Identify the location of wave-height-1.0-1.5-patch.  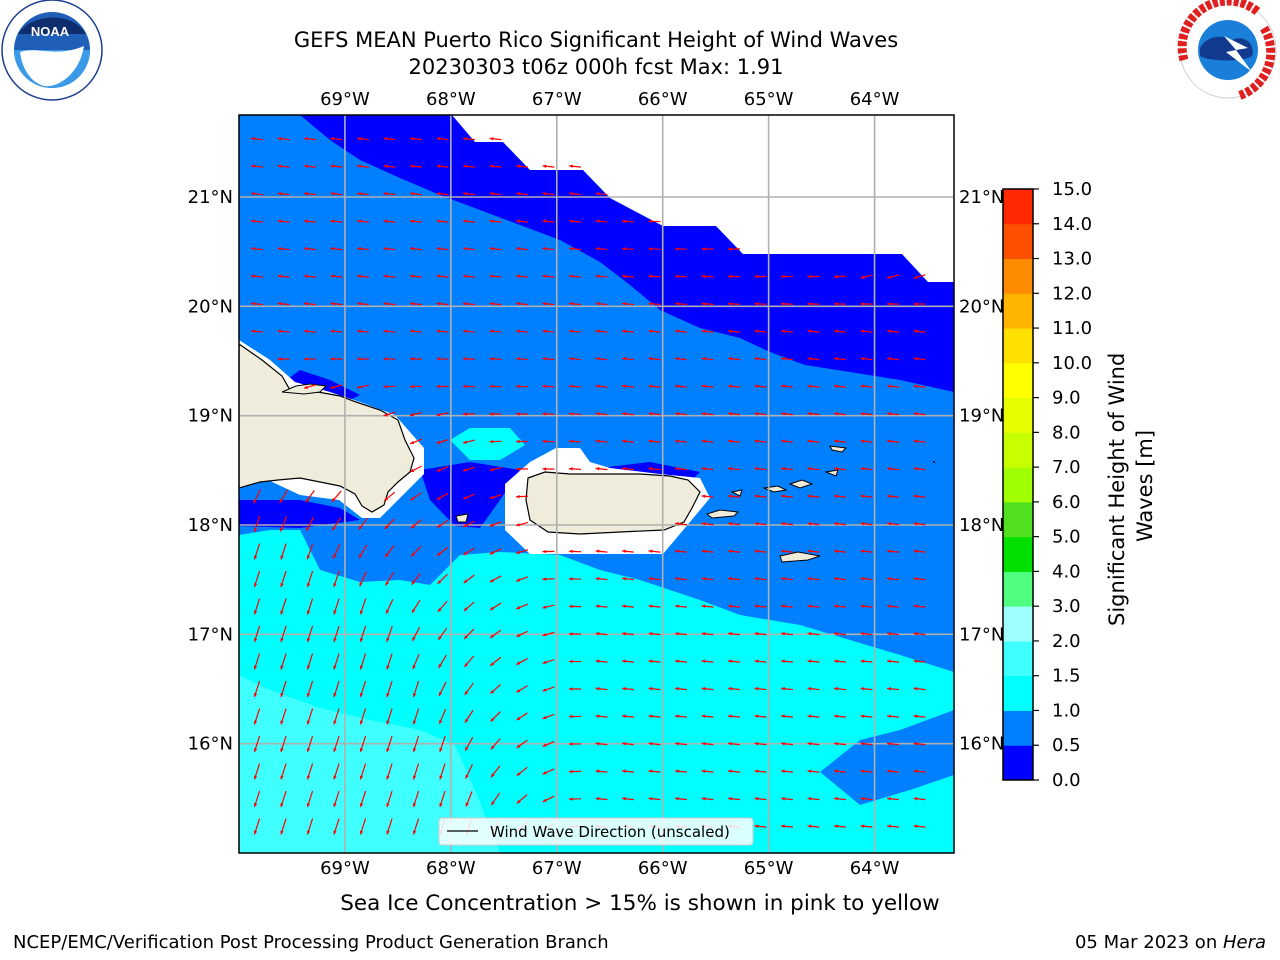
(487, 444).